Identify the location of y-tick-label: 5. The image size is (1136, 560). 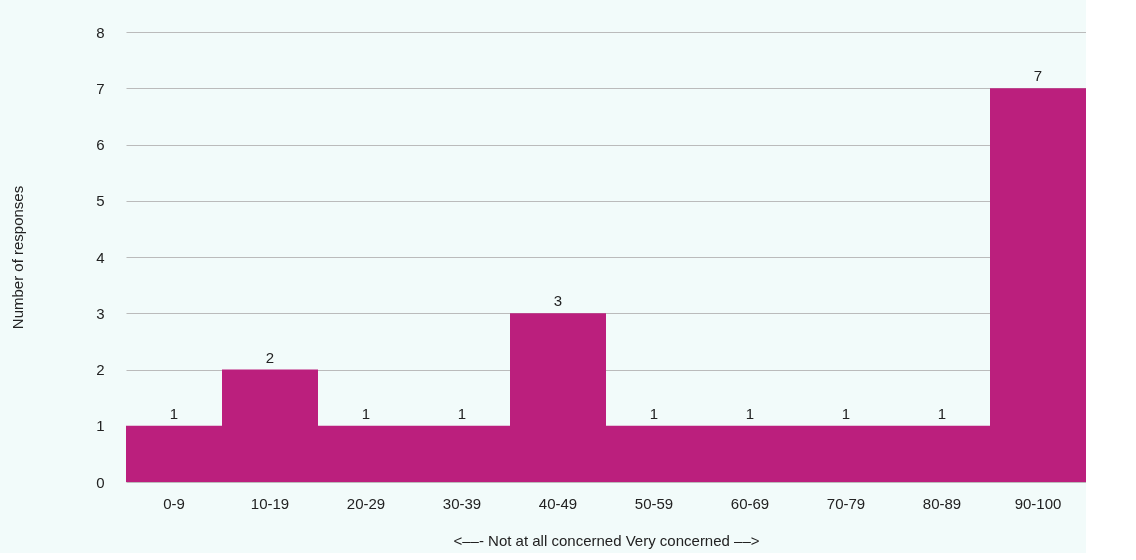
(100, 201).